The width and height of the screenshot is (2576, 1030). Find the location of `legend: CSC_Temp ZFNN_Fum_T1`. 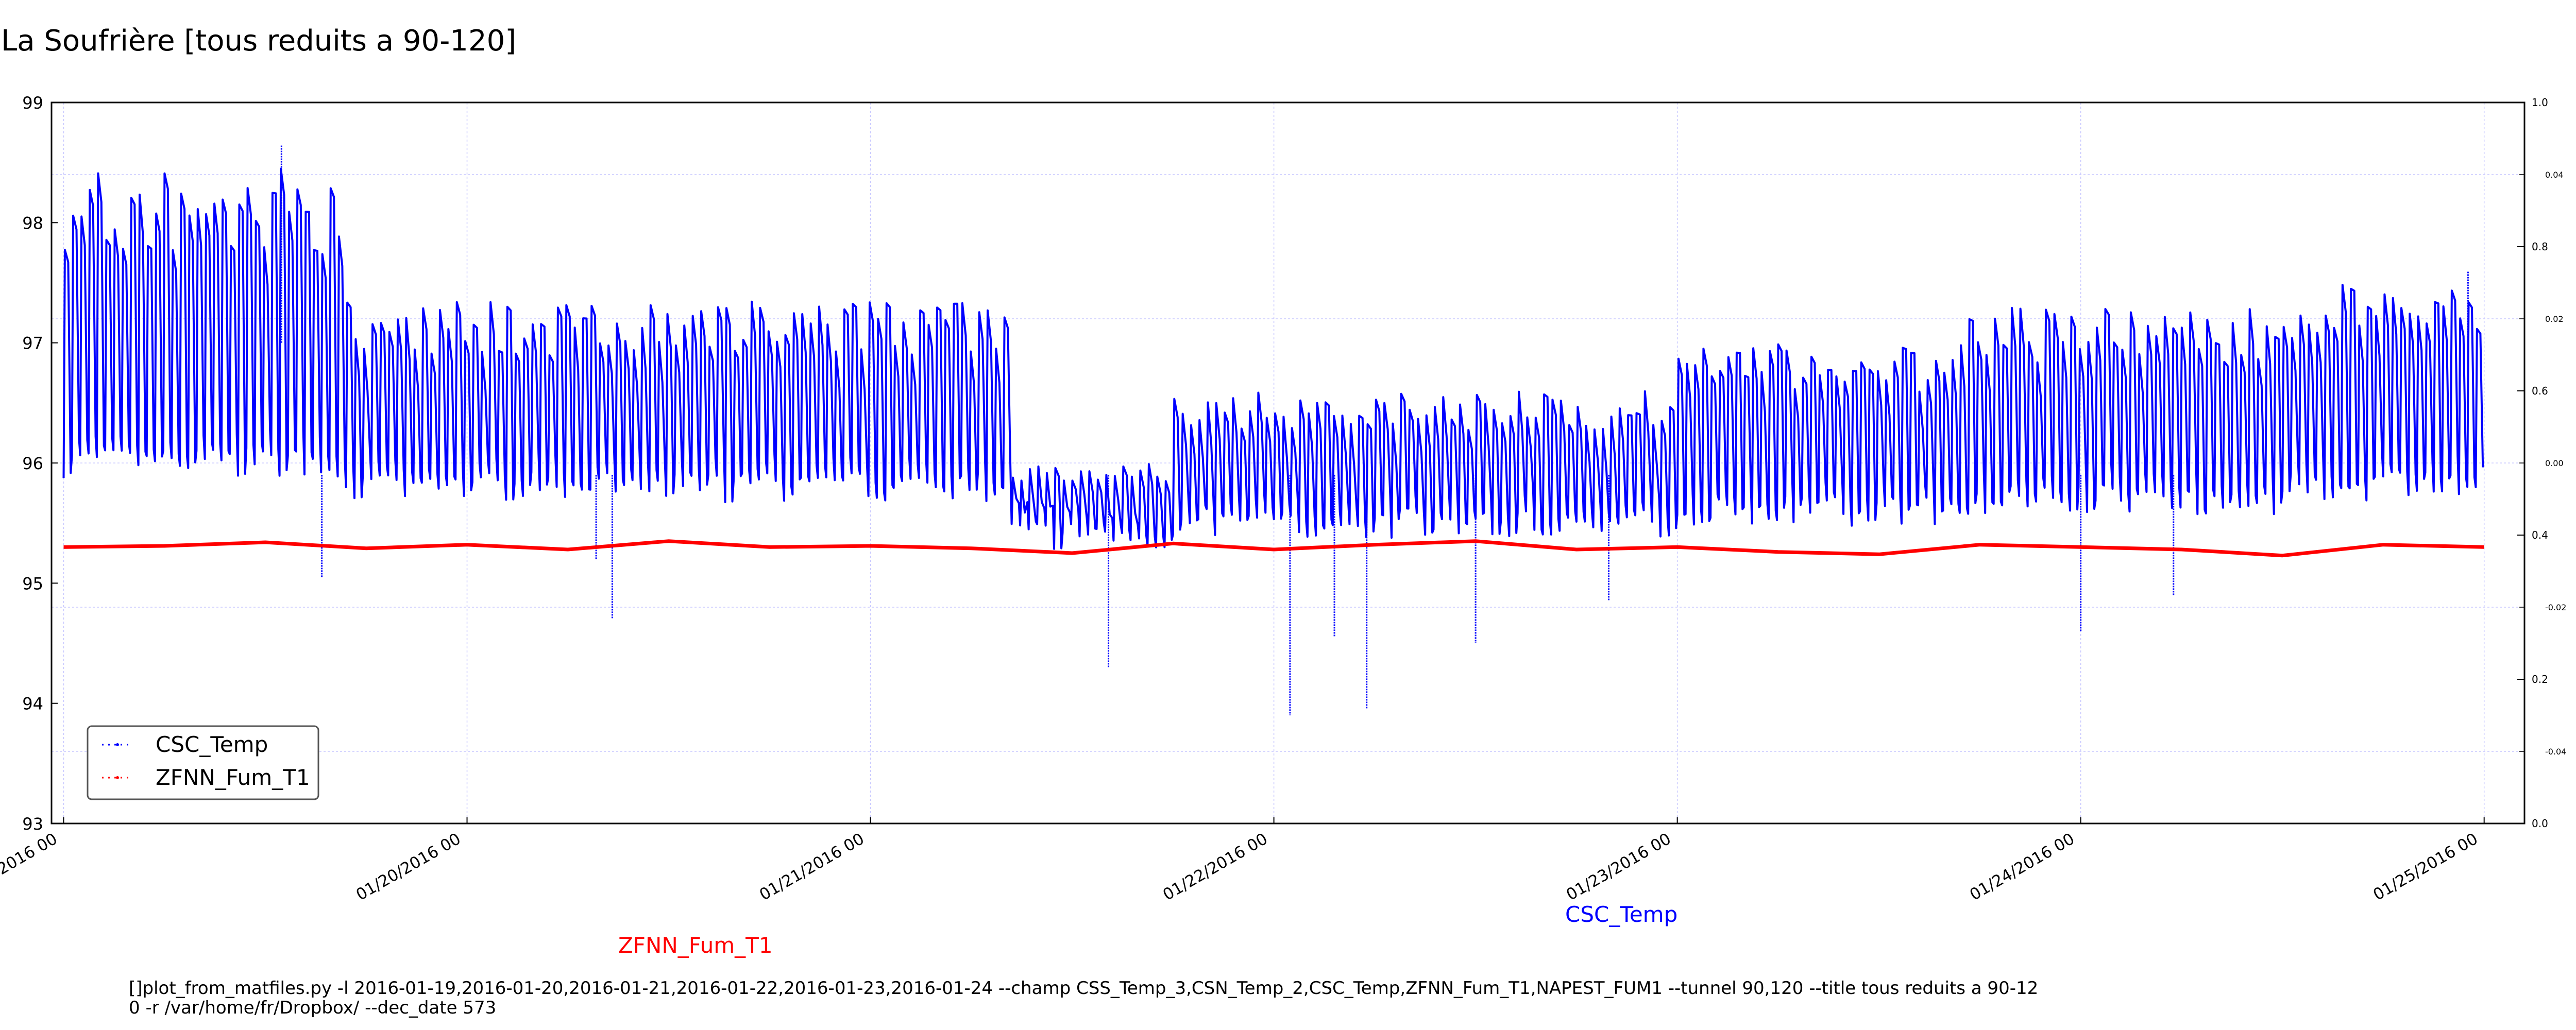

legend: CSC_Temp ZFNN_Fum_T1 is located at coordinates (203, 762).